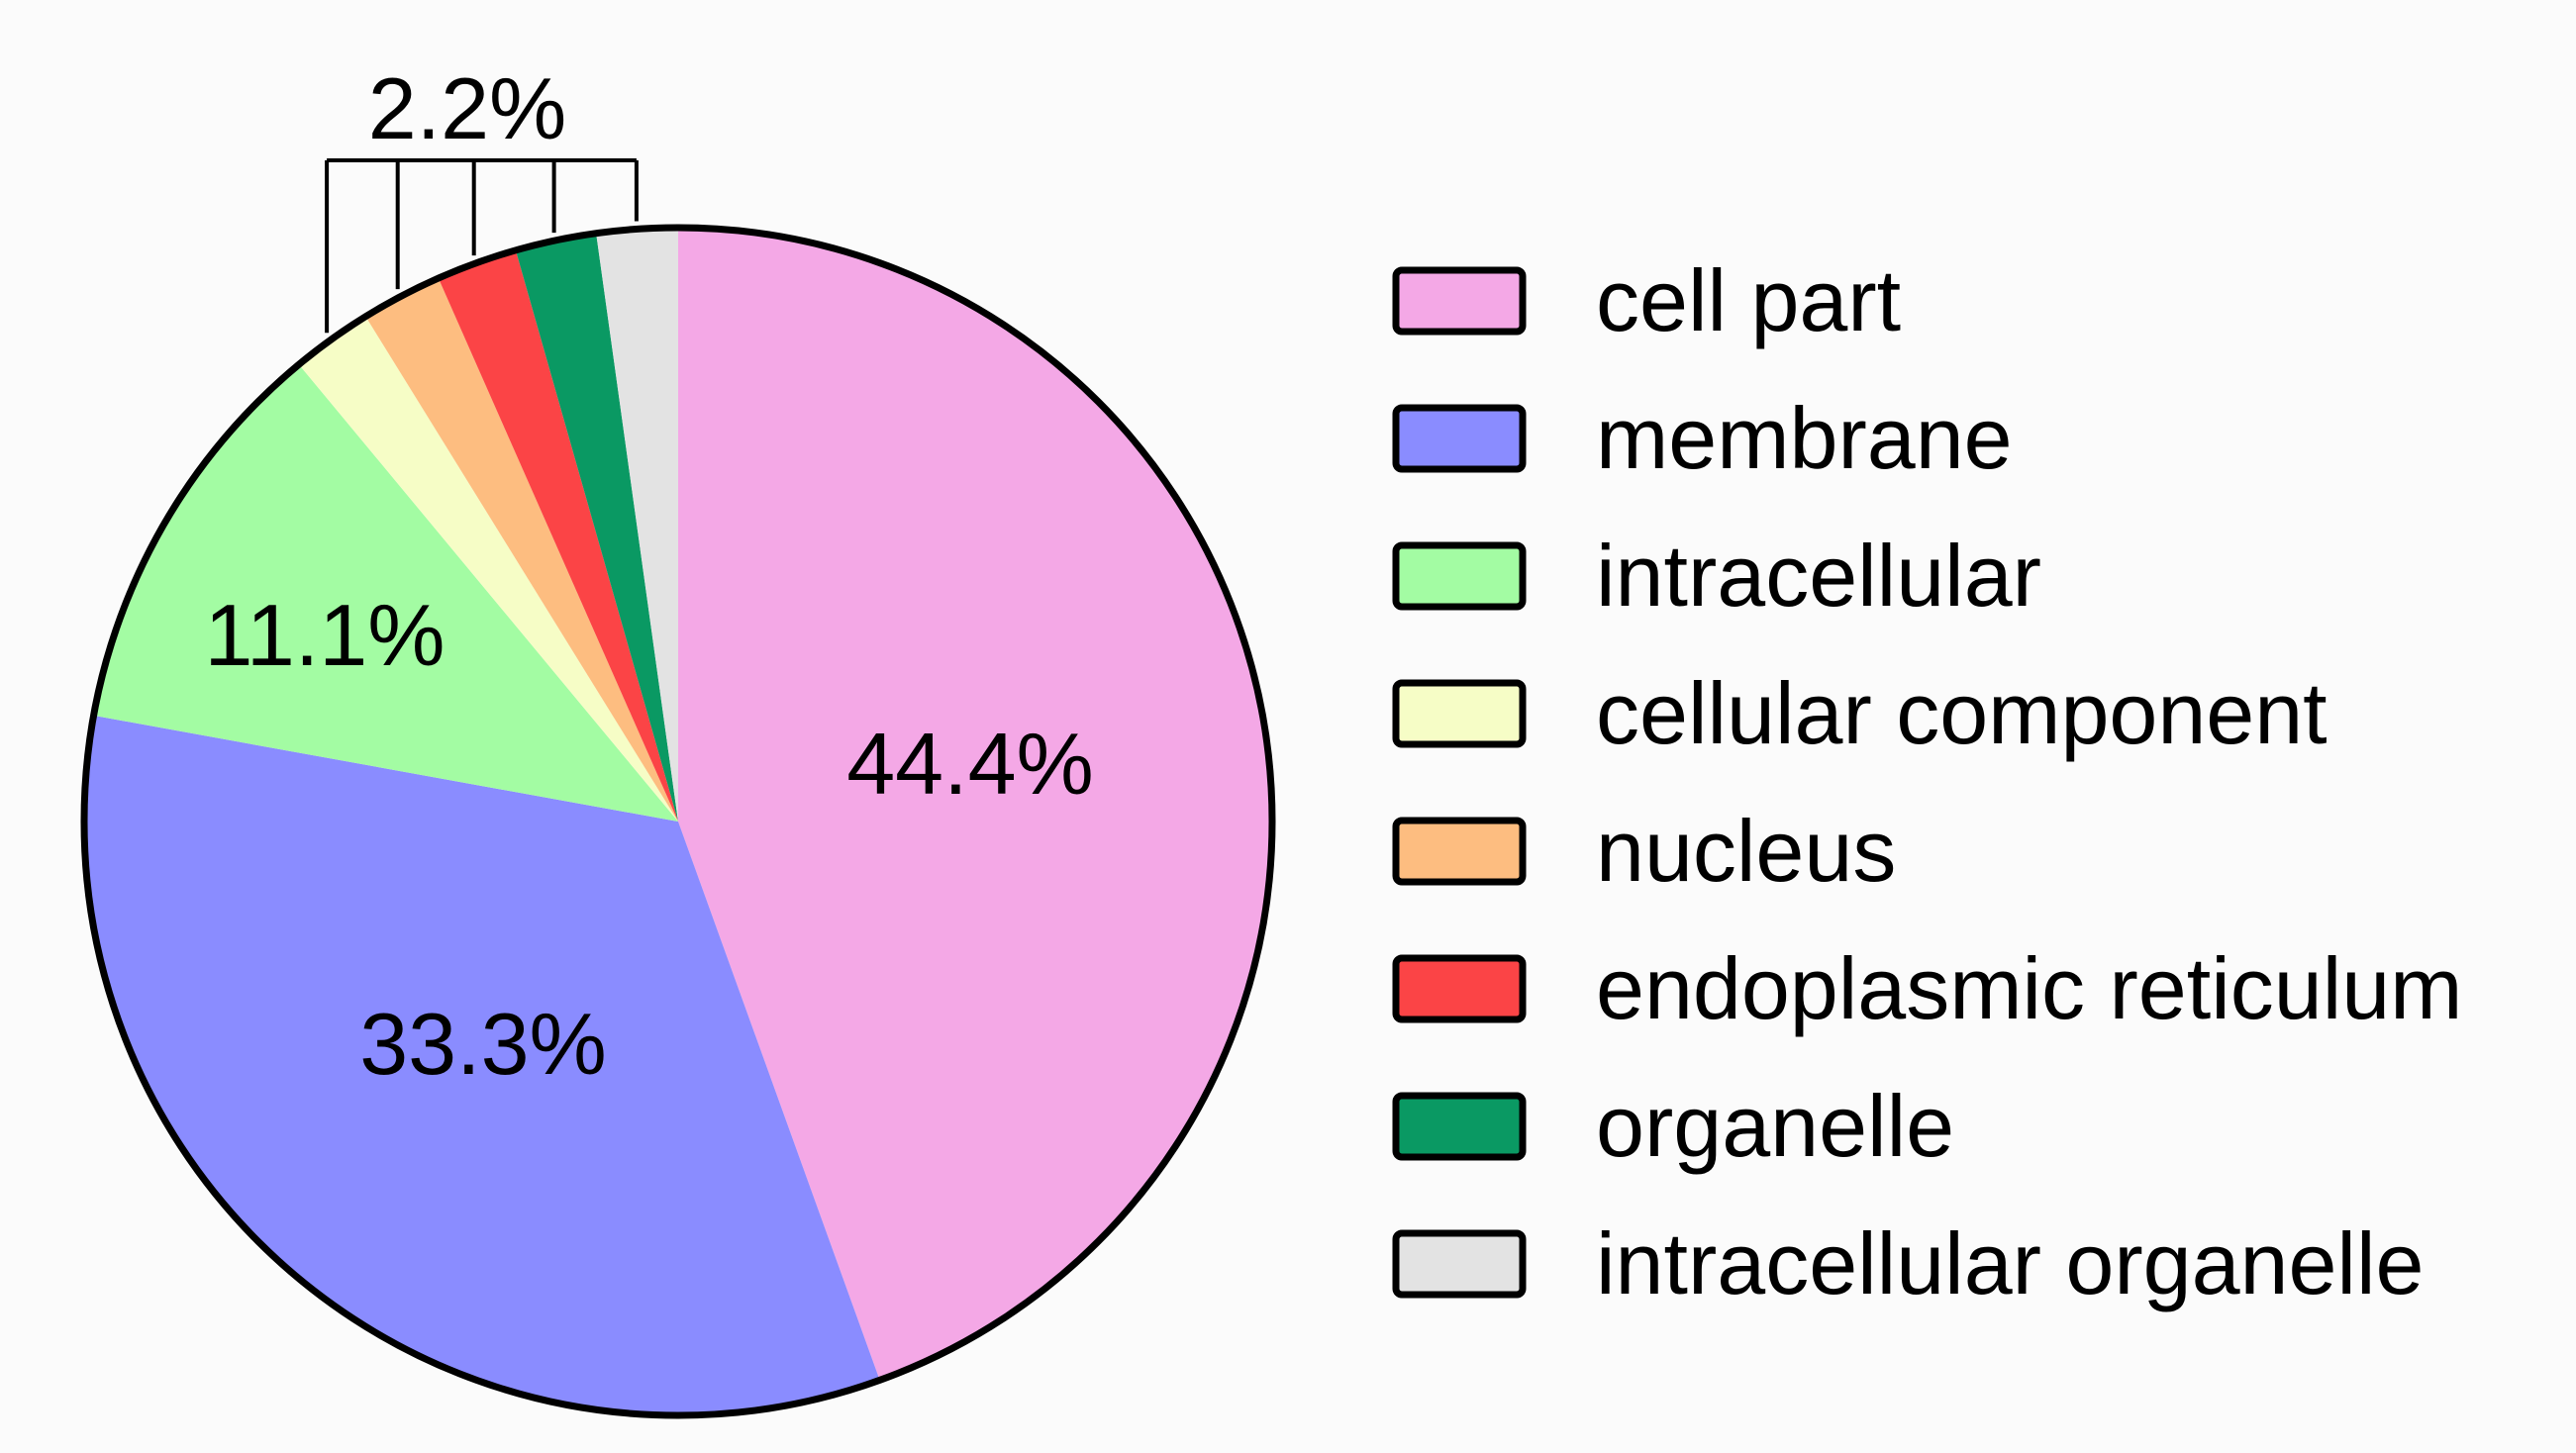 Image resolution: width=2576 pixels, height=1453 pixels. I want to click on pie-slice-membrane, so click(482, 1065).